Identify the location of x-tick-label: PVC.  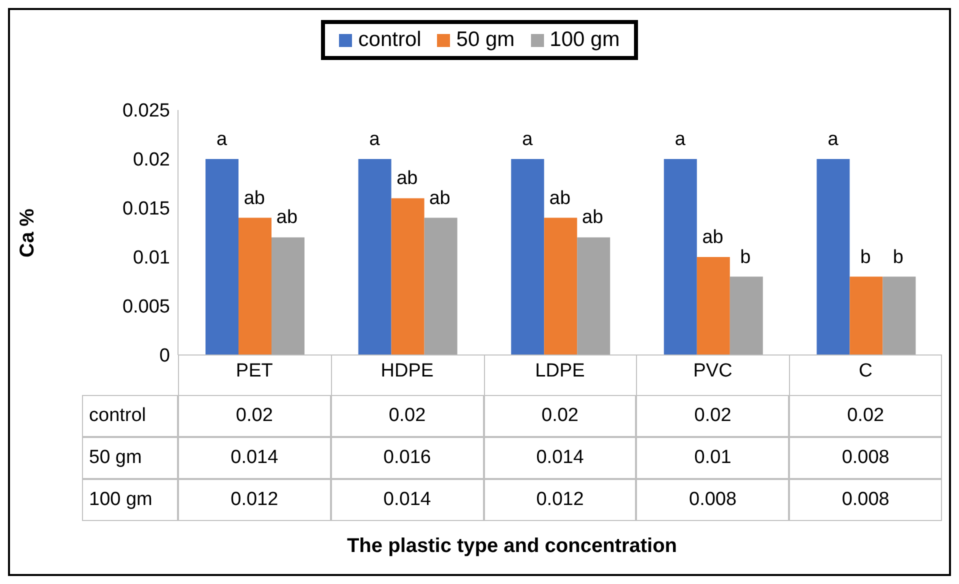
(712, 371).